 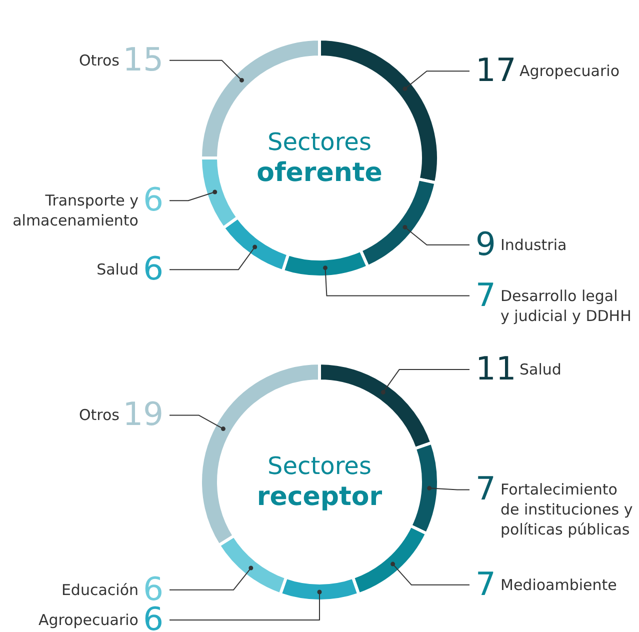 What do you see at coordinates (319, 173) in the screenshot?
I see `text: oferente` at bounding box center [319, 173].